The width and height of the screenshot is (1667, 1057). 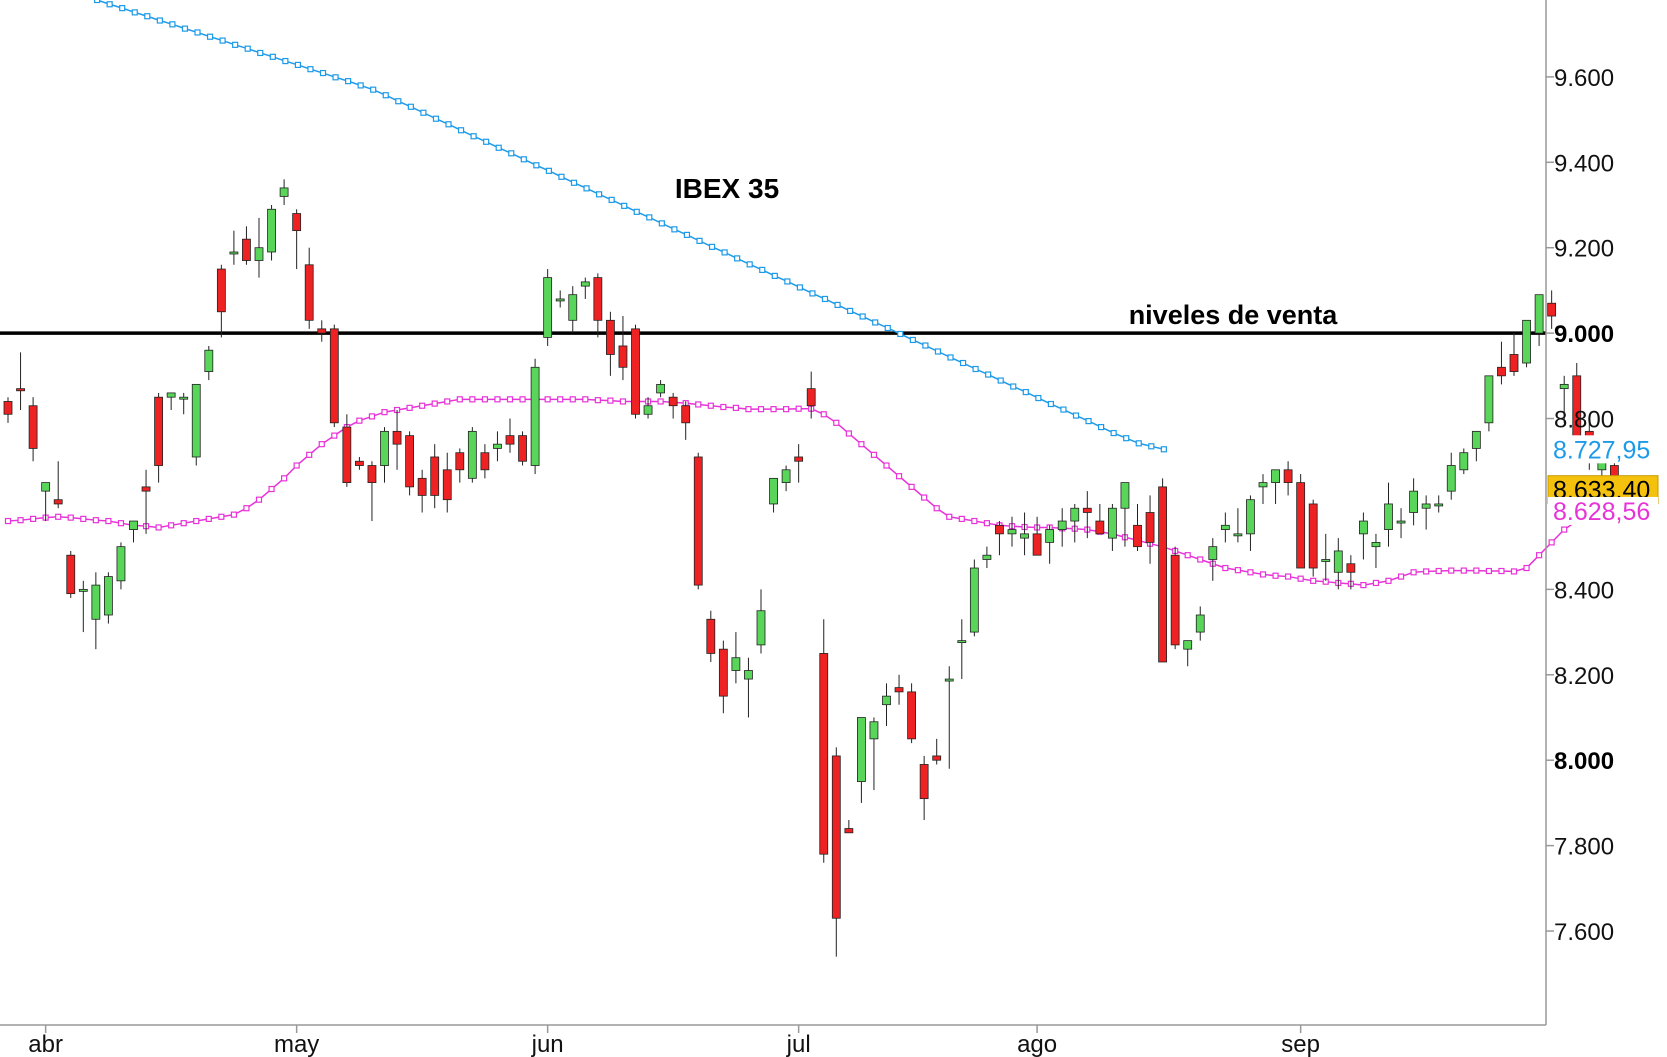 I want to click on x-tick-label: jul, so click(x=798, y=1044).